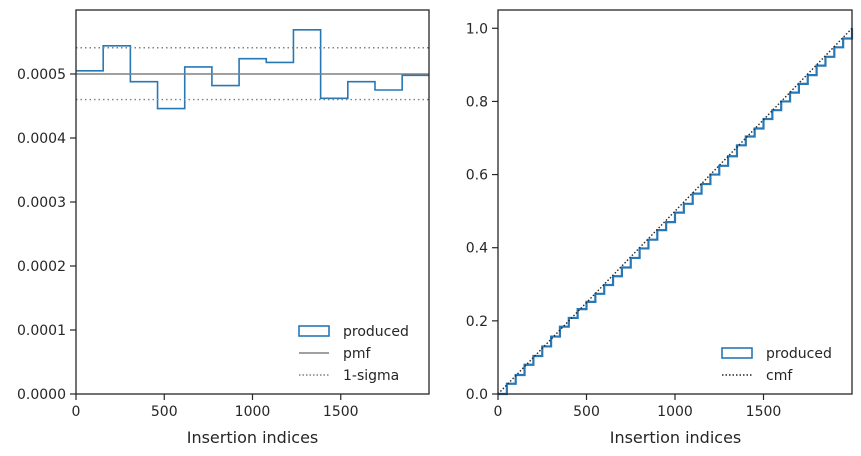  Describe the element at coordinates (477, 322) in the screenshot. I see `right-y-tick-label: 0.2` at that location.